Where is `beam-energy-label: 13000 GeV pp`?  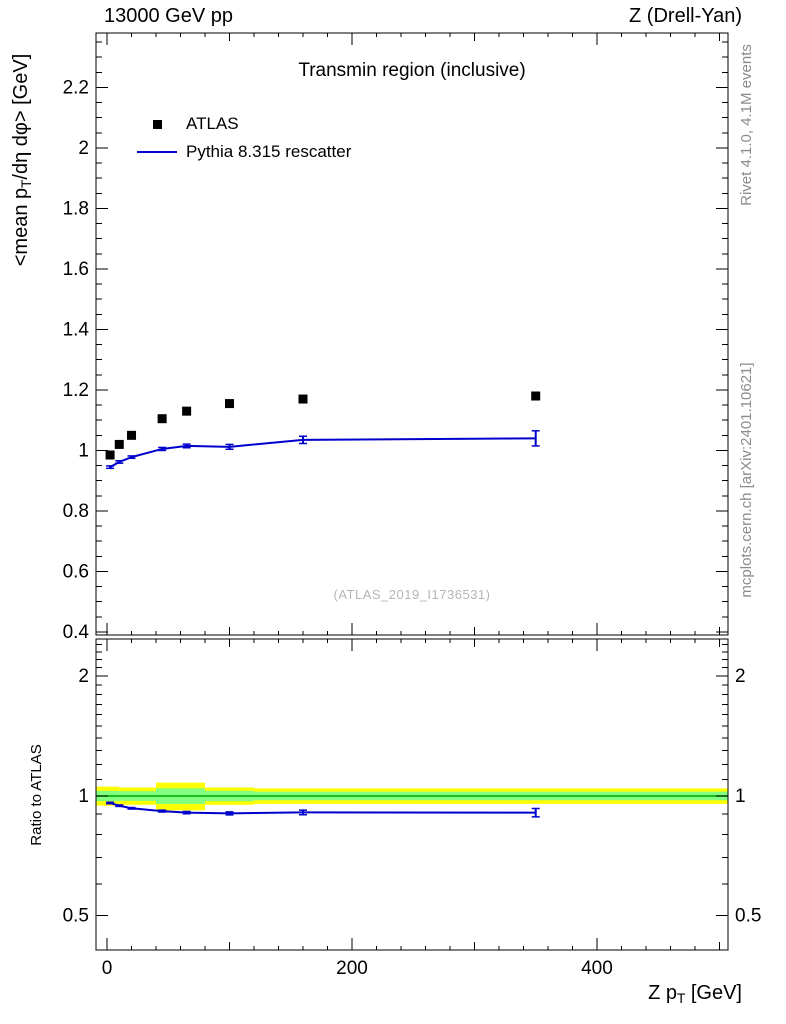 beam-energy-label: 13000 GeV pp is located at coordinates (168, 16).